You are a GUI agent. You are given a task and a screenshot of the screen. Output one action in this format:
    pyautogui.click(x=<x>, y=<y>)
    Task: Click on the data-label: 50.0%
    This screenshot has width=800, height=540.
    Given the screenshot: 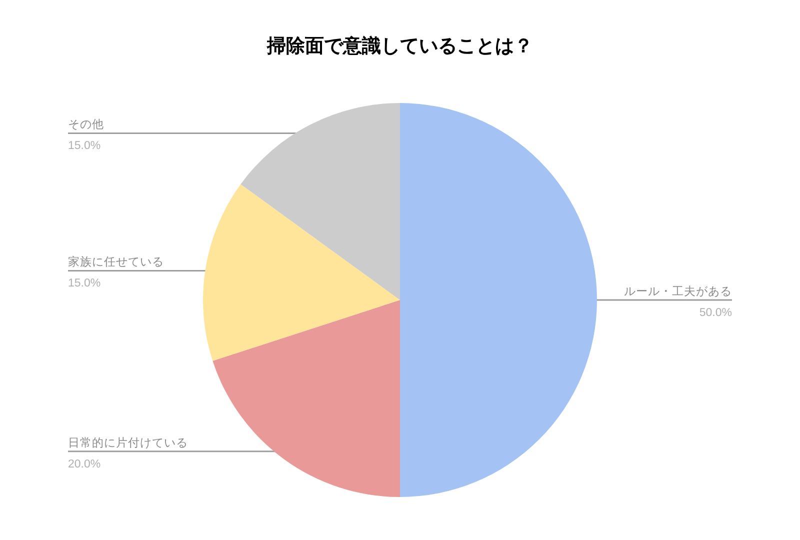 What is the action you would take?
    pyautogui.click(x=715, y=313)
    